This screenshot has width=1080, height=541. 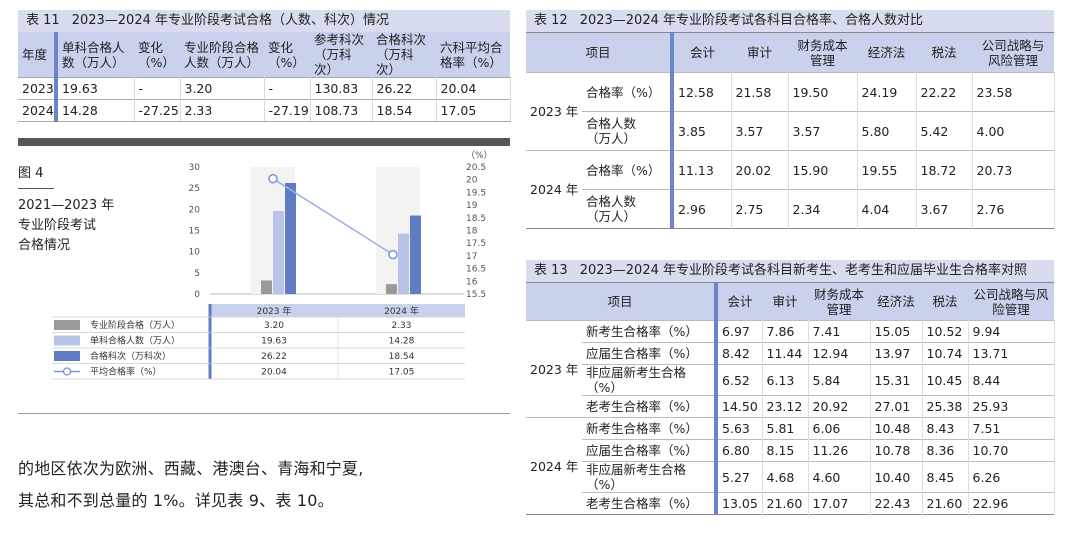 What do you see at coordinates (839, 331) in the screenshot?
I see `table-cell: 7.41` at bounding box center [839, 331].